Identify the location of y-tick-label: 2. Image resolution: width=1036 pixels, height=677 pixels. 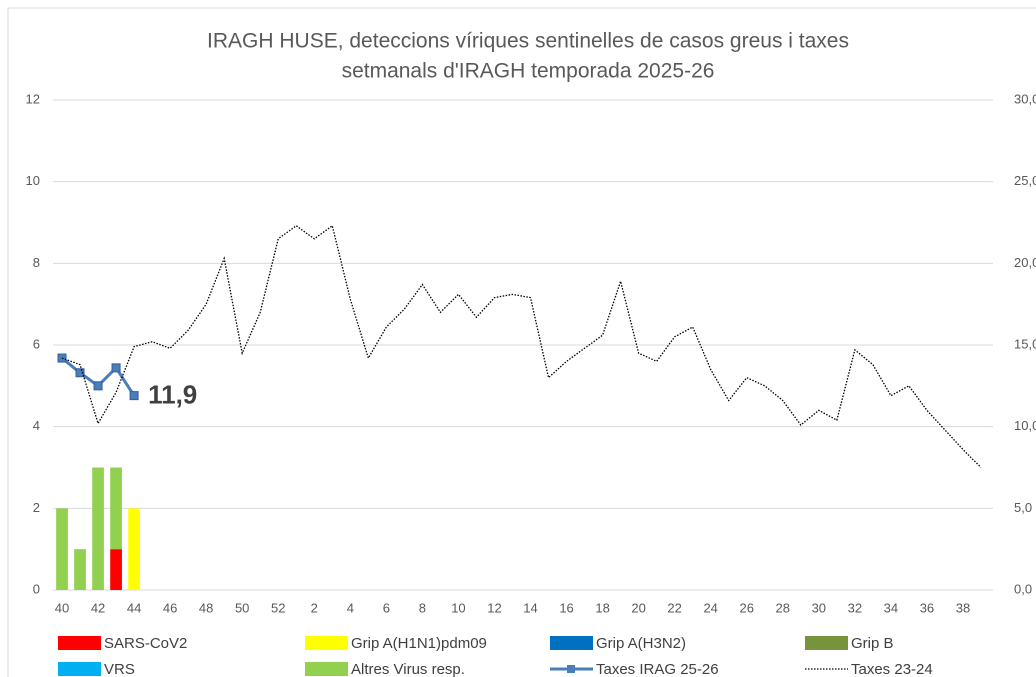
(36, 507).